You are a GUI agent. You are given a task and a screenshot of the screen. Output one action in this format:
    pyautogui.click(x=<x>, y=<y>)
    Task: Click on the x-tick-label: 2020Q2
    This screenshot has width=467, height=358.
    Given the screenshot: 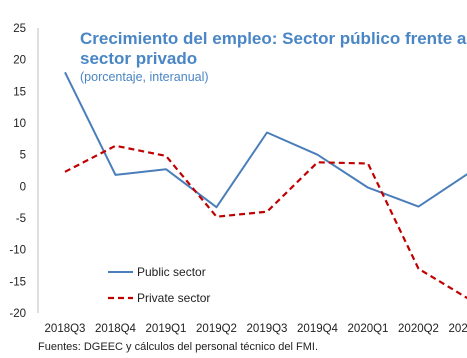 What is the action you would take?
    pyautogui.click(x=418, y=329)
    